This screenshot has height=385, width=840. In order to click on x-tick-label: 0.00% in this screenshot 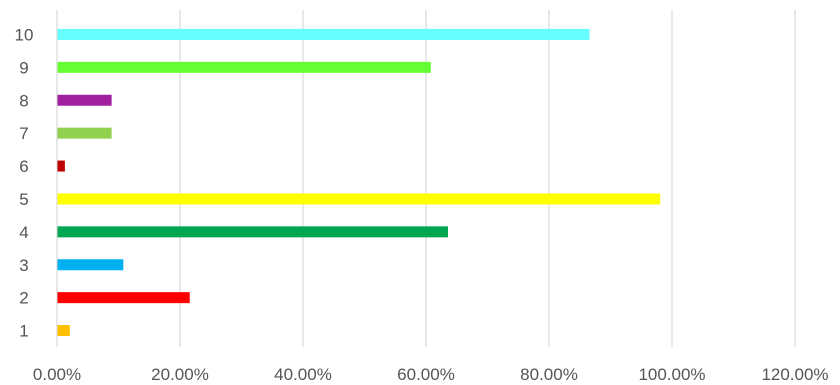, I will do `click(57, 374)`.